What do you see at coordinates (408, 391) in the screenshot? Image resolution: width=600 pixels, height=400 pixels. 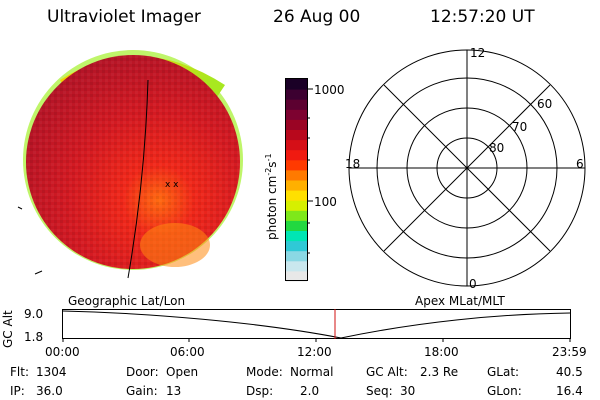 I see `seq-value: 30` at bounding box center [408, 391].